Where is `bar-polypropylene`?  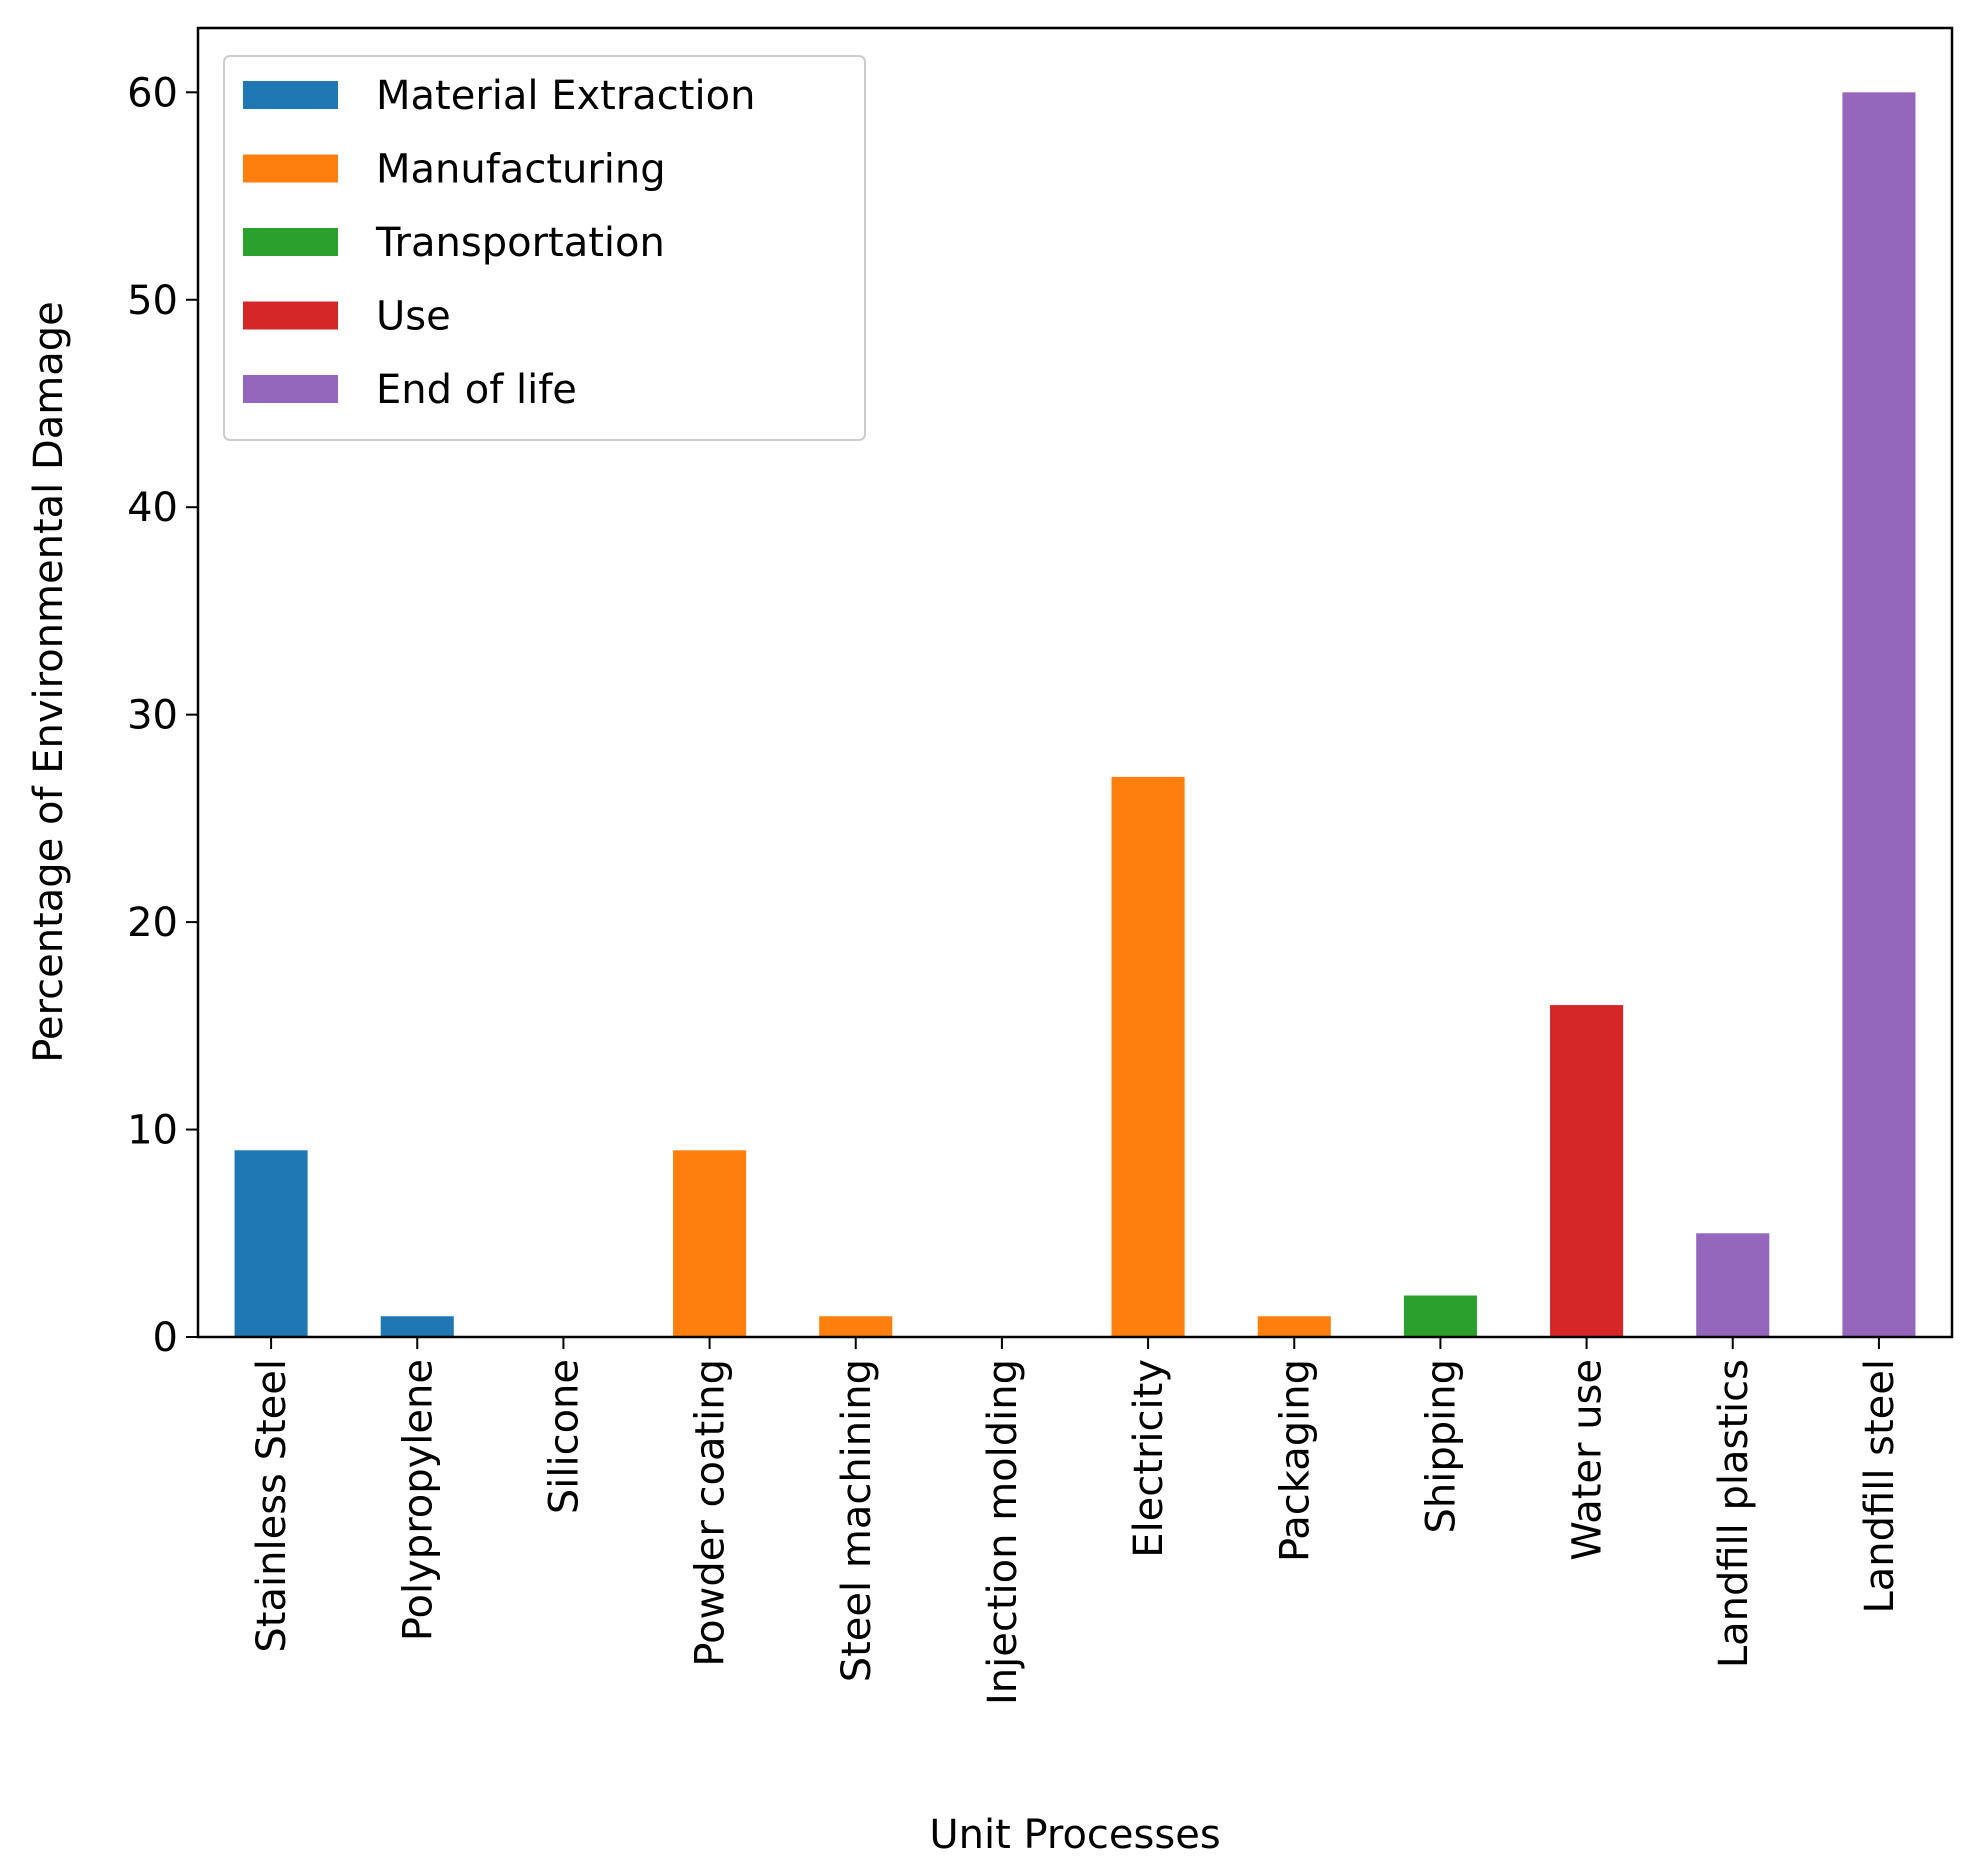
bar-polypropylene is located at coordinates (417, 1326).